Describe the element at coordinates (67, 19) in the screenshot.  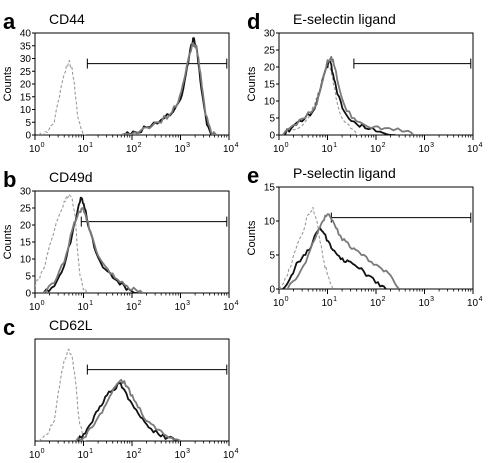
I see `panel-title: CD44` at that location.